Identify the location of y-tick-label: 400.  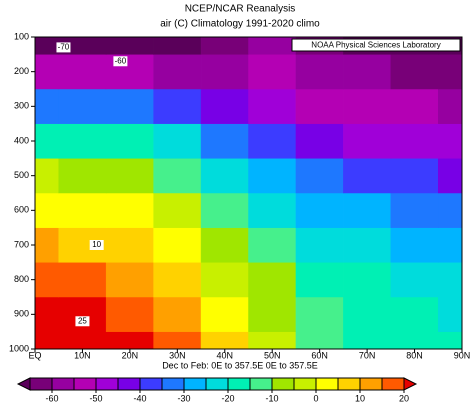
(21, 140).